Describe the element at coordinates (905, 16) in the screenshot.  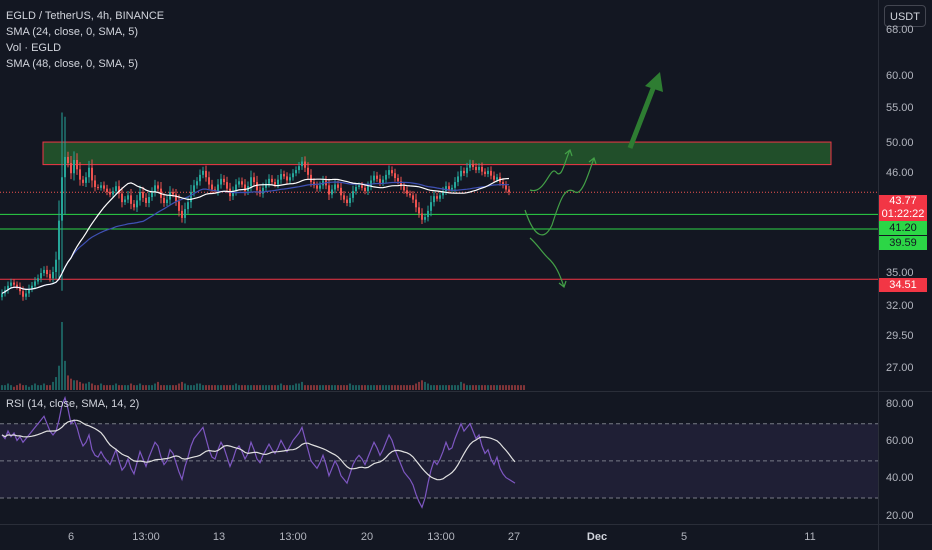
I see `currency-button: USDT` at that location.